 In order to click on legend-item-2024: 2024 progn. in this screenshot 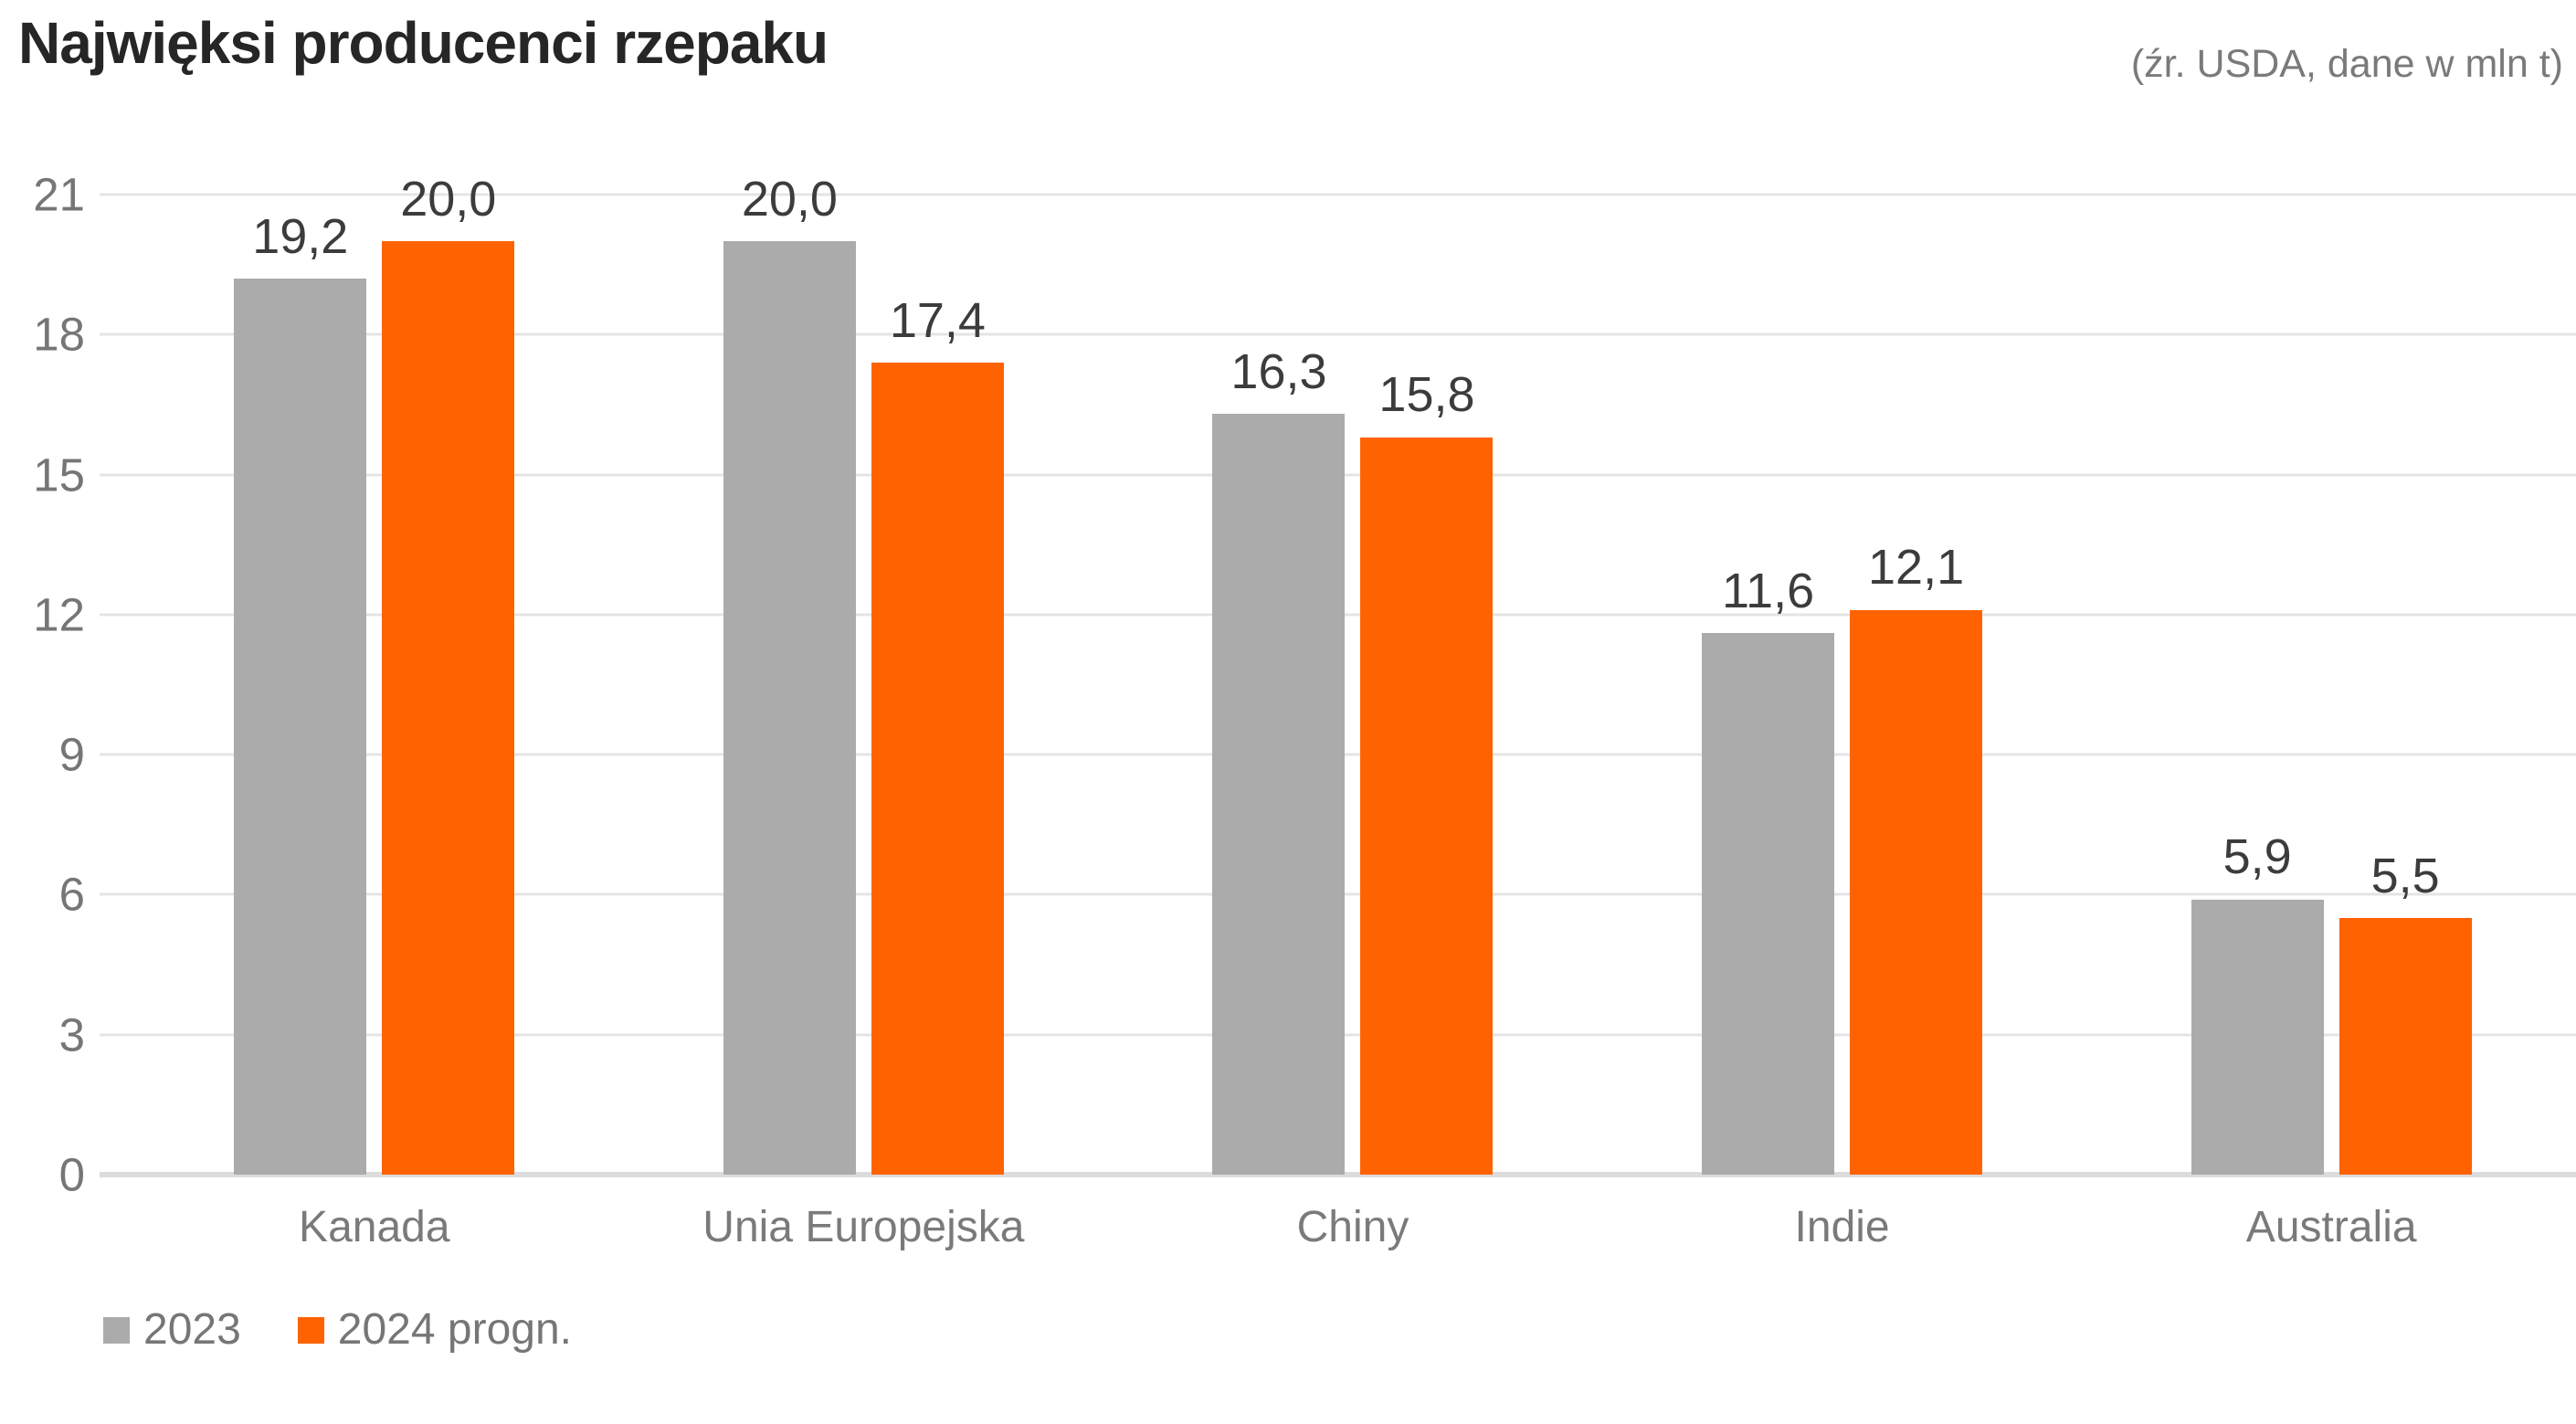, I will do `click(434, 1329)`.